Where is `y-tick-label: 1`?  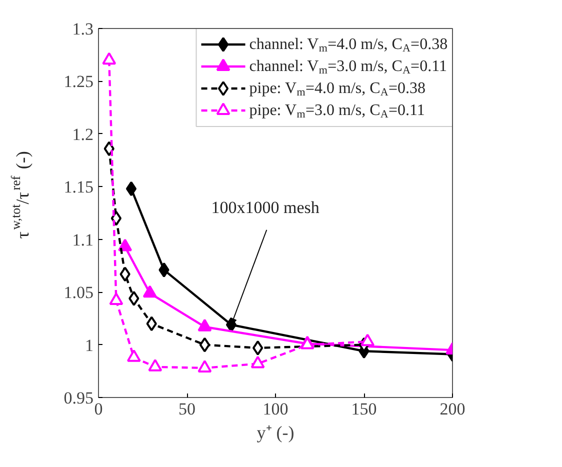
y-tick-label: 1 is located at coordinates (89, 345).